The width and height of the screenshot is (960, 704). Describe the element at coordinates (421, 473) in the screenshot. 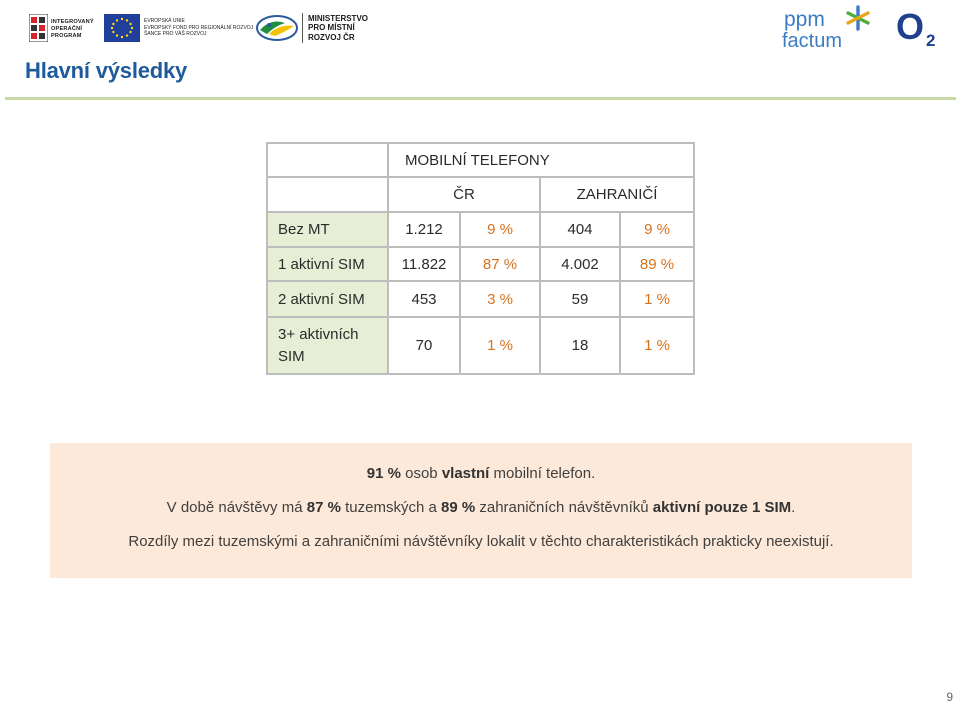

I see `summary-text: osob` at that location.